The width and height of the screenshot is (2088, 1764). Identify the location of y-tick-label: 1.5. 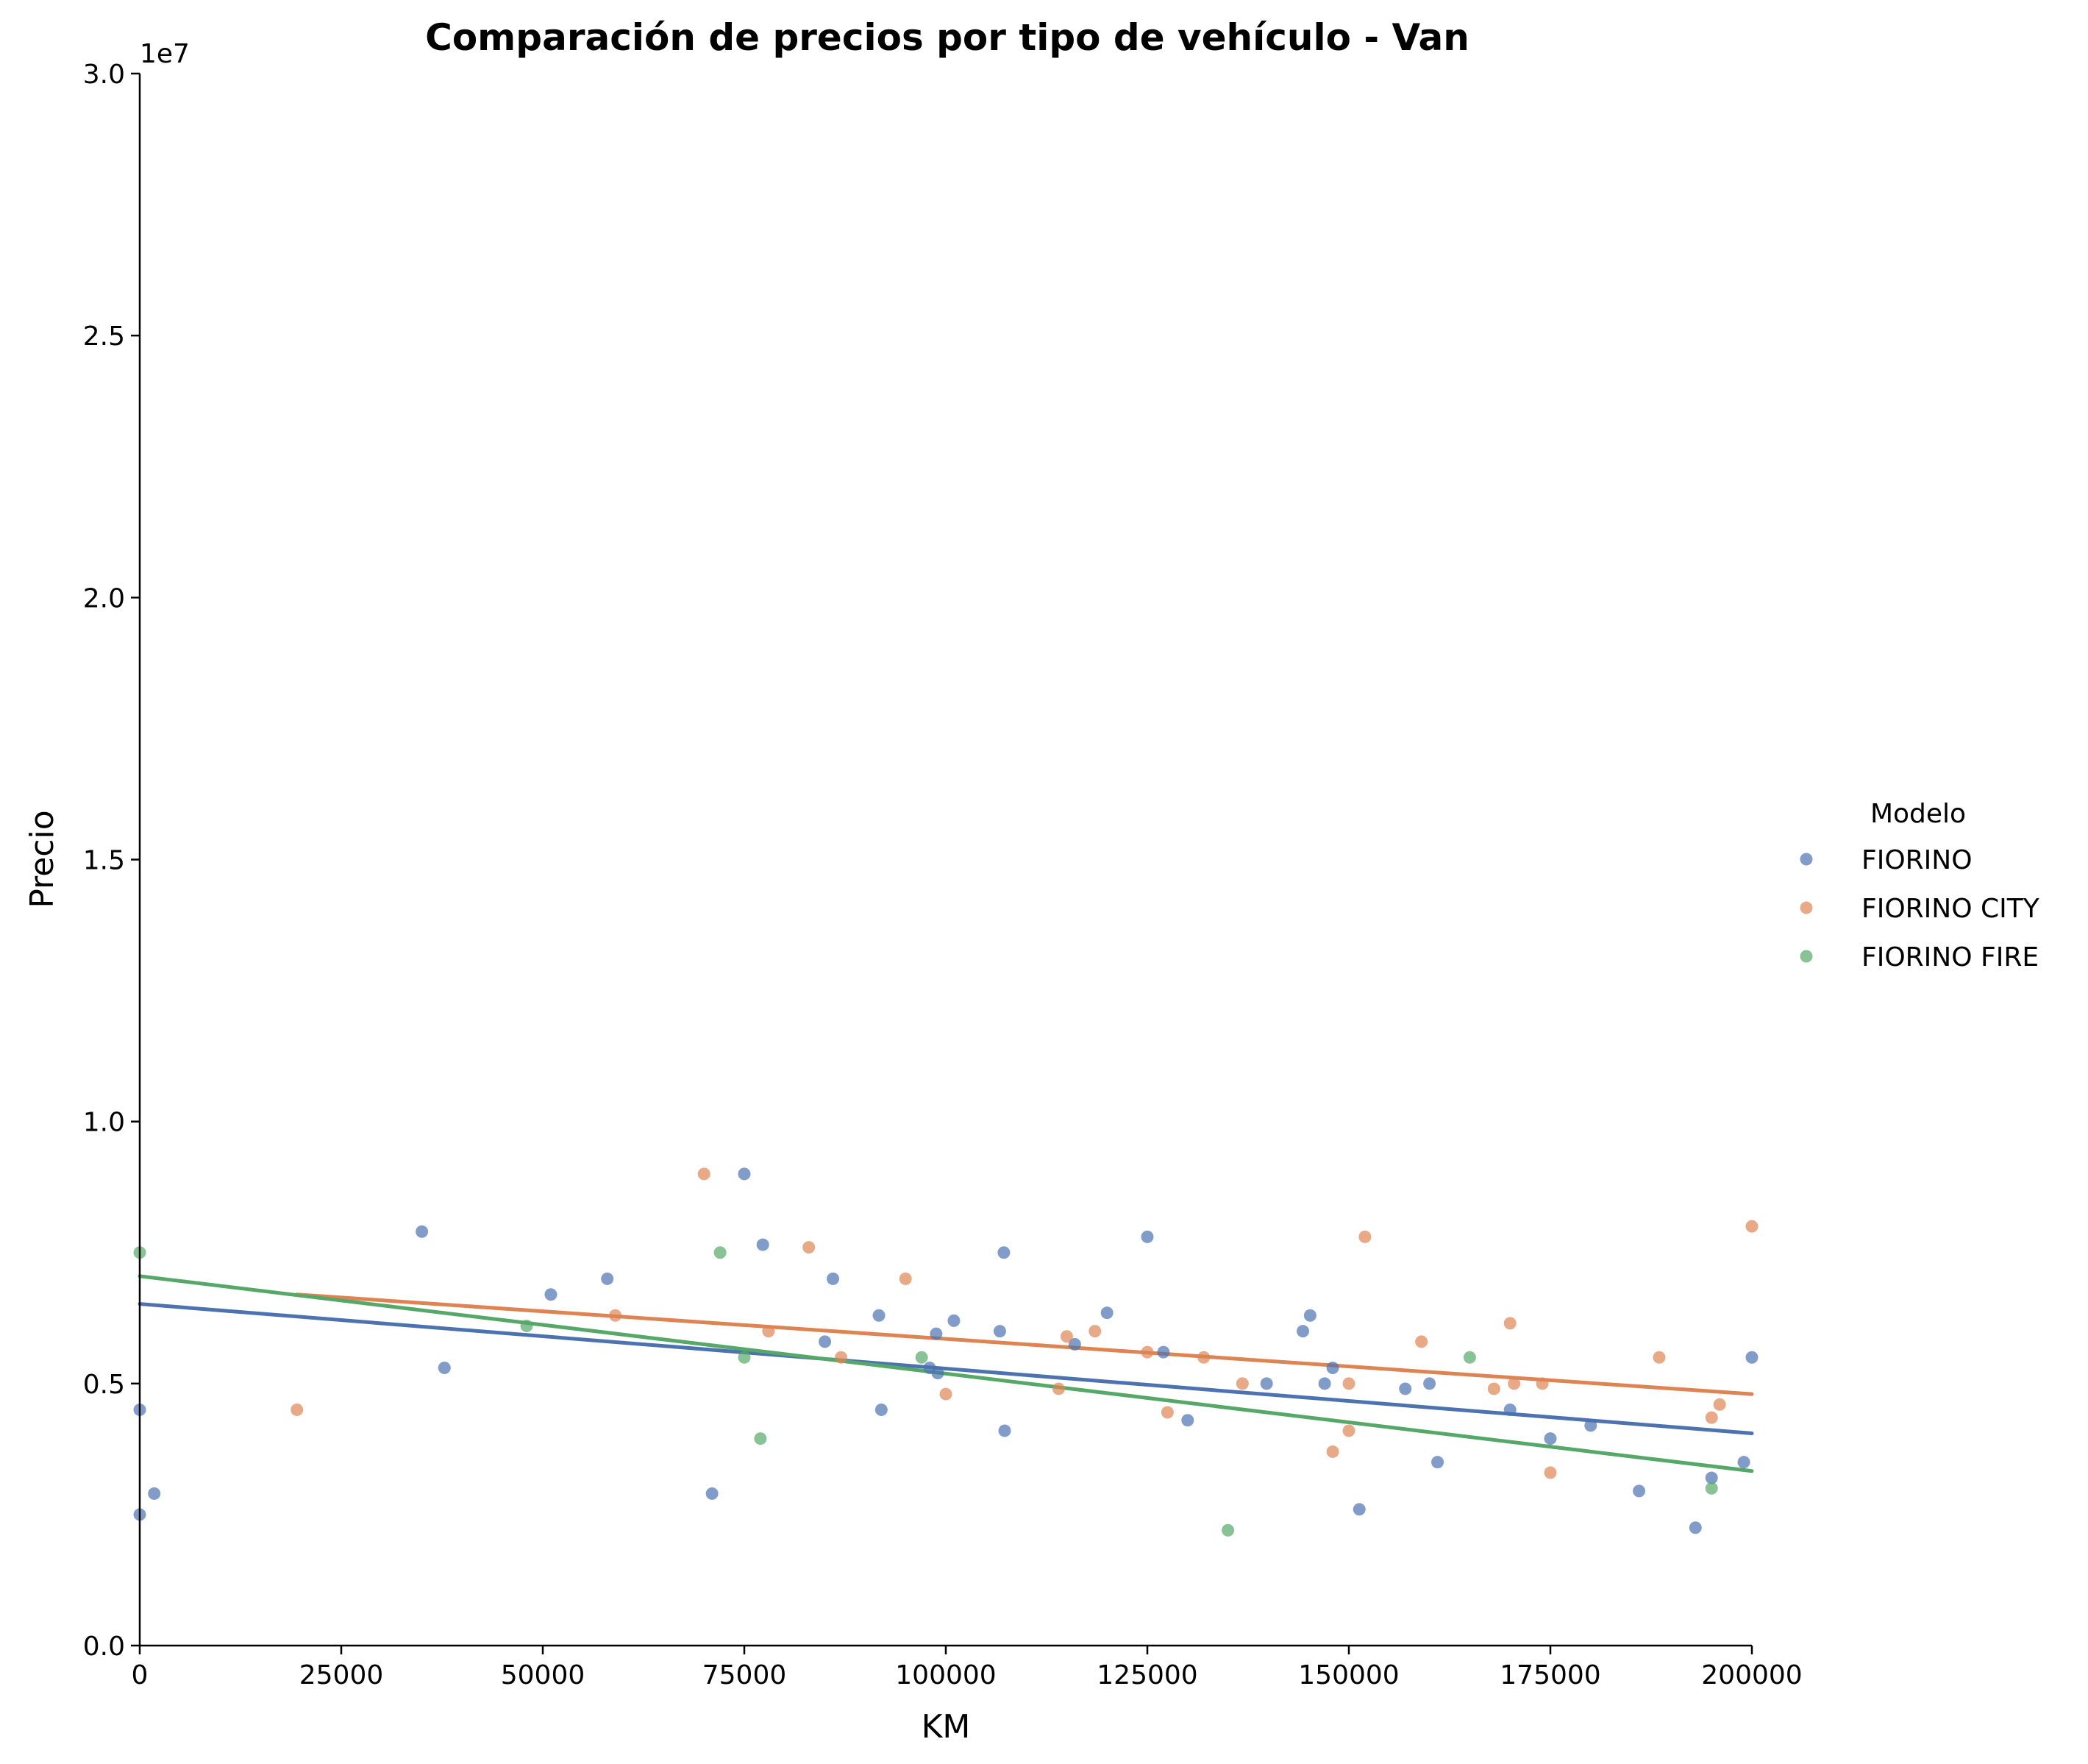
(104, 861).